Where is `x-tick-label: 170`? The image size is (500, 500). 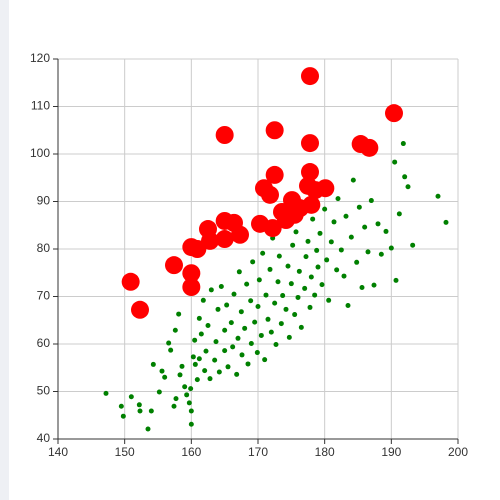 x-tick-label: 170 is located at coordinates (258, 452).